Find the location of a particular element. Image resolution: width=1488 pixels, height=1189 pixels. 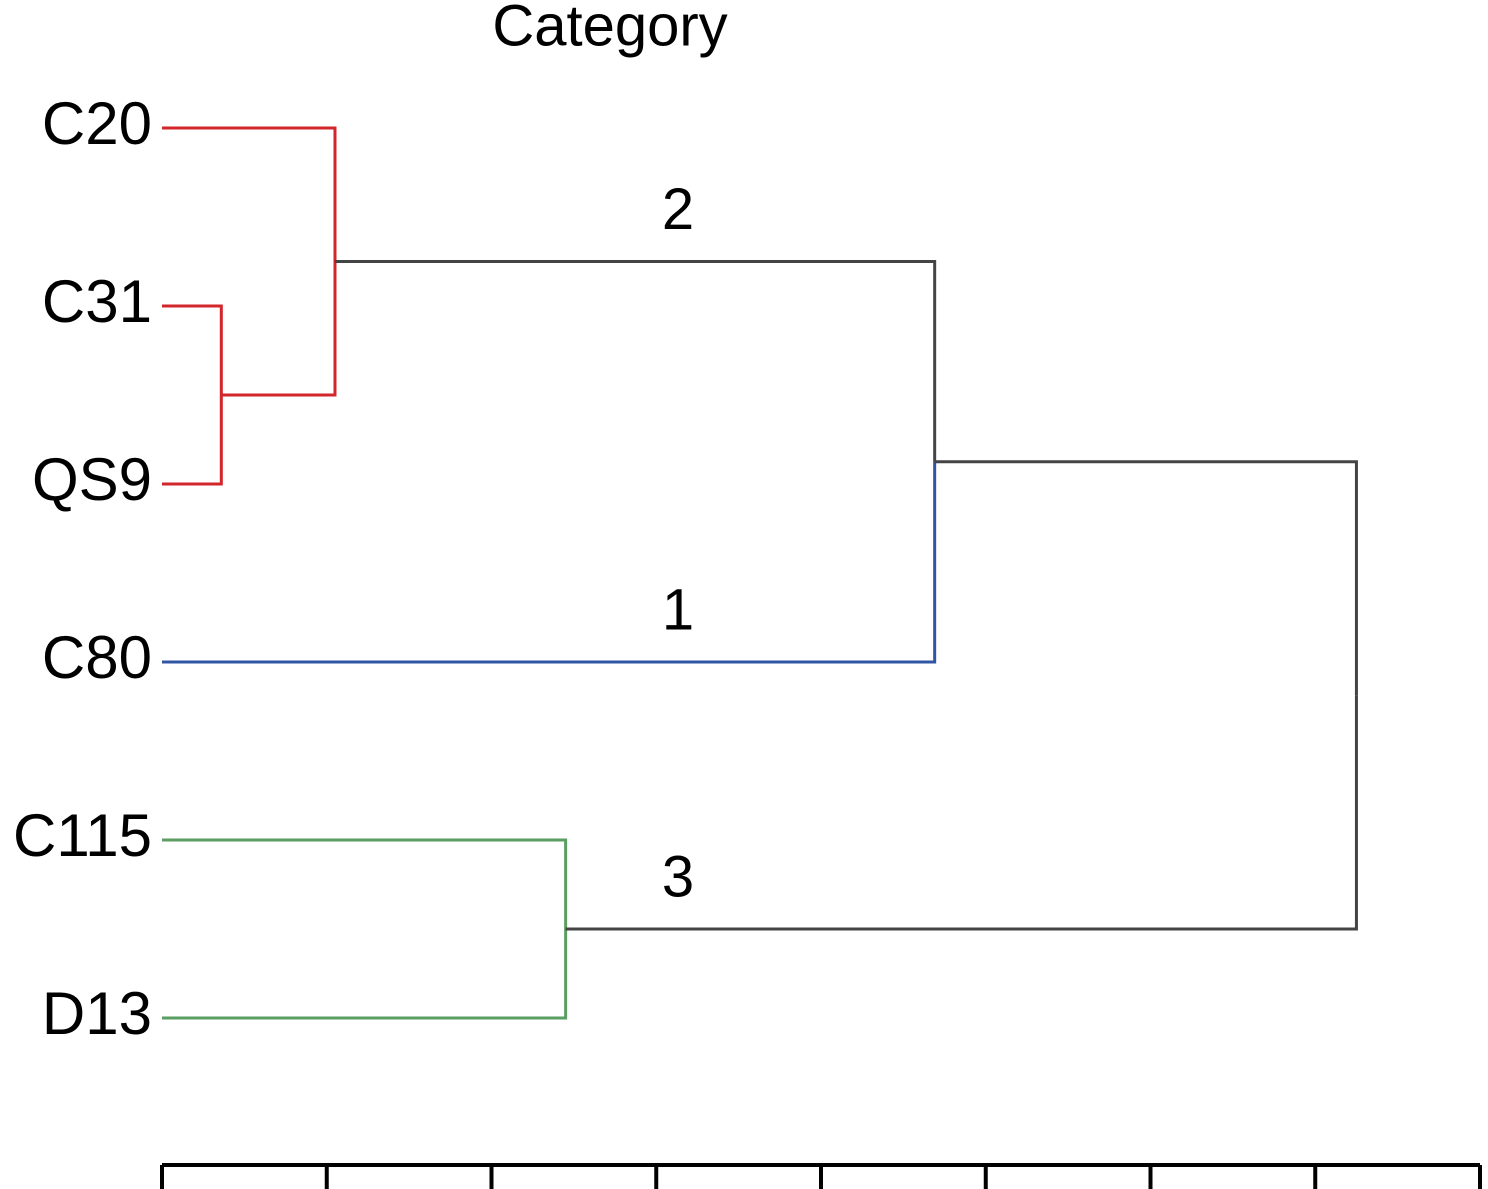

leaf-label: C115 is located at coordinates (82, 835).